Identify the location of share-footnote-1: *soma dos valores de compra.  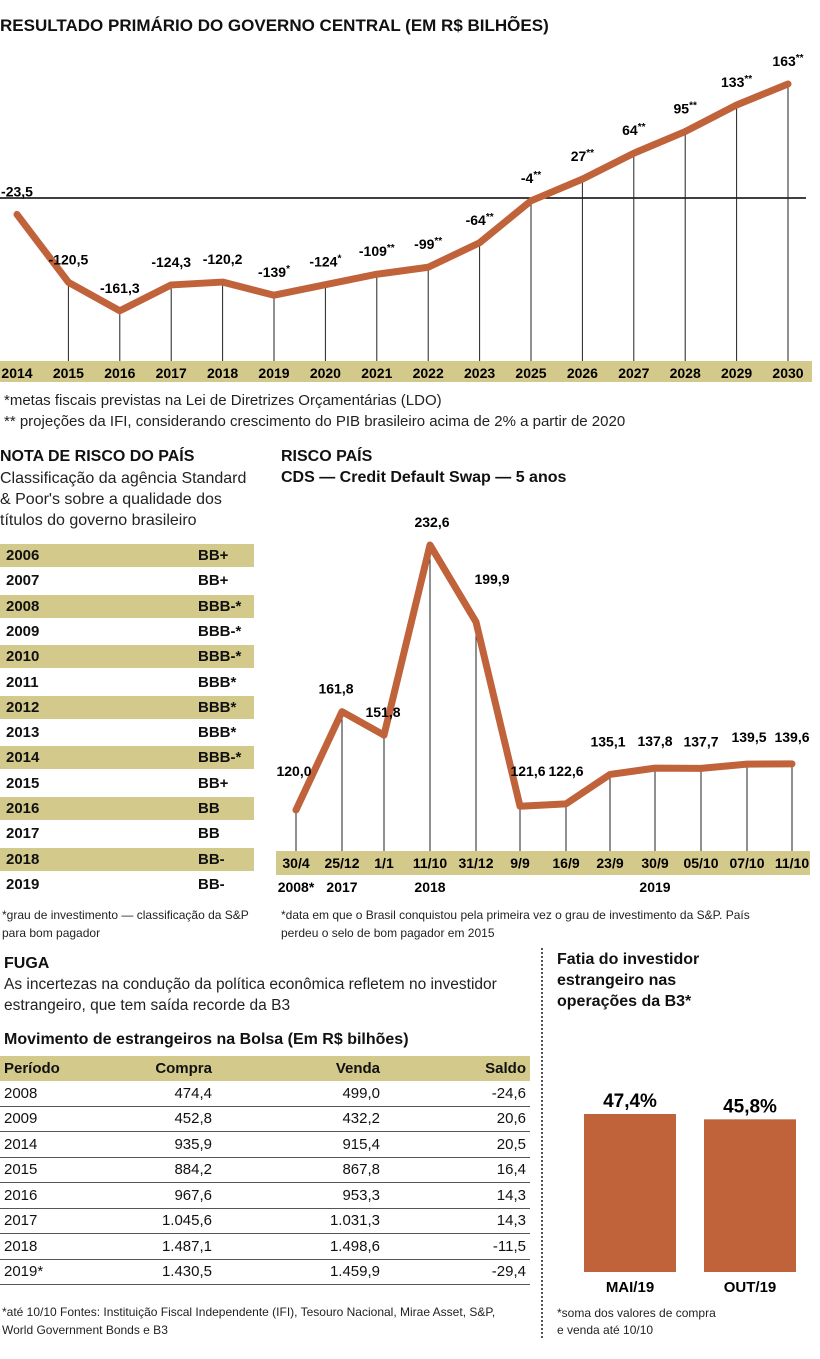
(636, 1313).